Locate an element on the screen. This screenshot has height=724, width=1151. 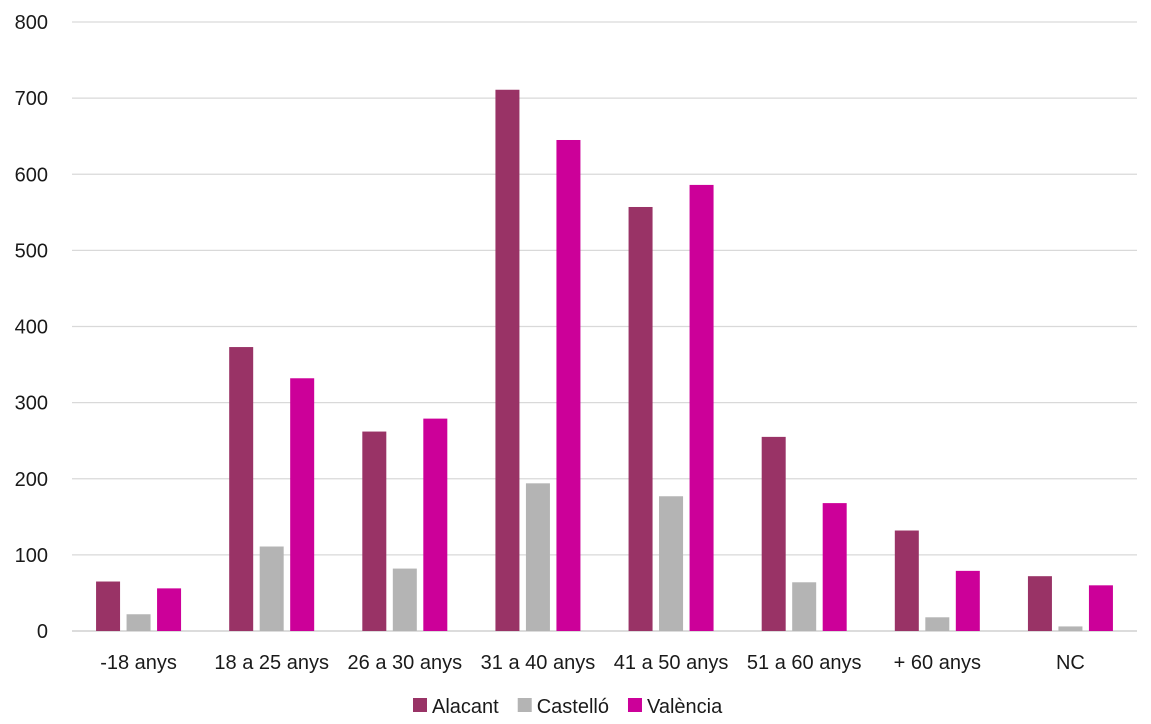
y-axis: 0 100 200 300 400 500 600 700 800 is located at coordinates (31, 327).